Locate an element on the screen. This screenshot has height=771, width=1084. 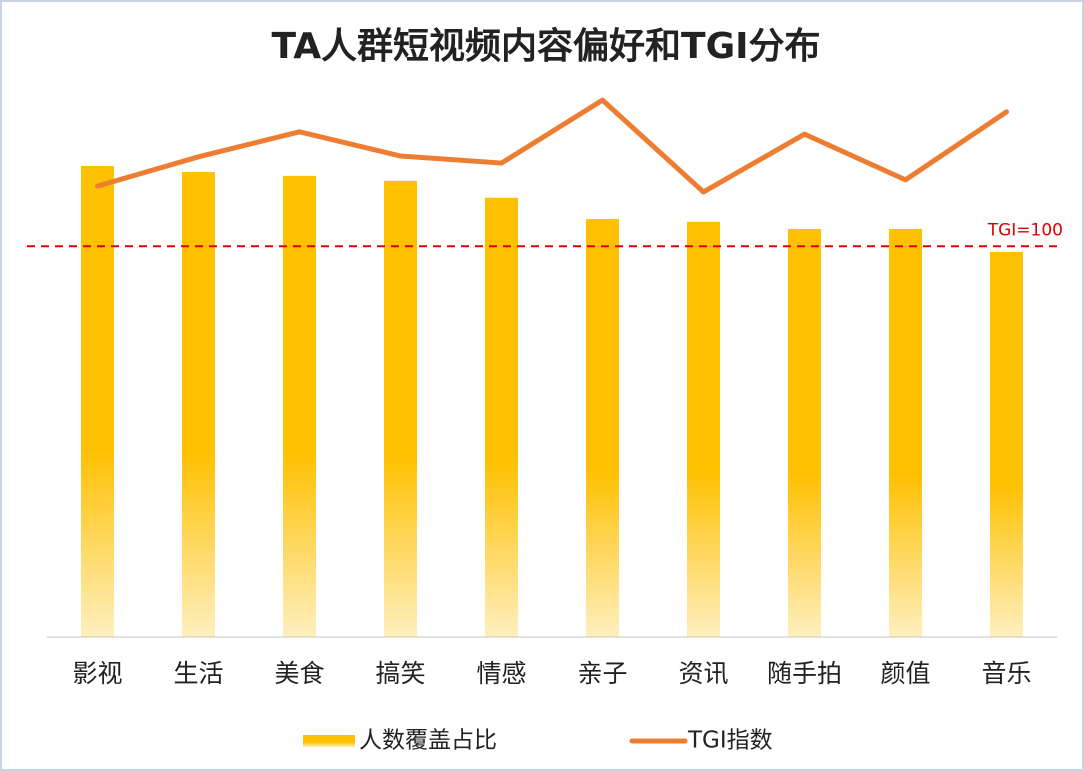
reference-label: TGI=100 is located at coordinates (1025, 230).